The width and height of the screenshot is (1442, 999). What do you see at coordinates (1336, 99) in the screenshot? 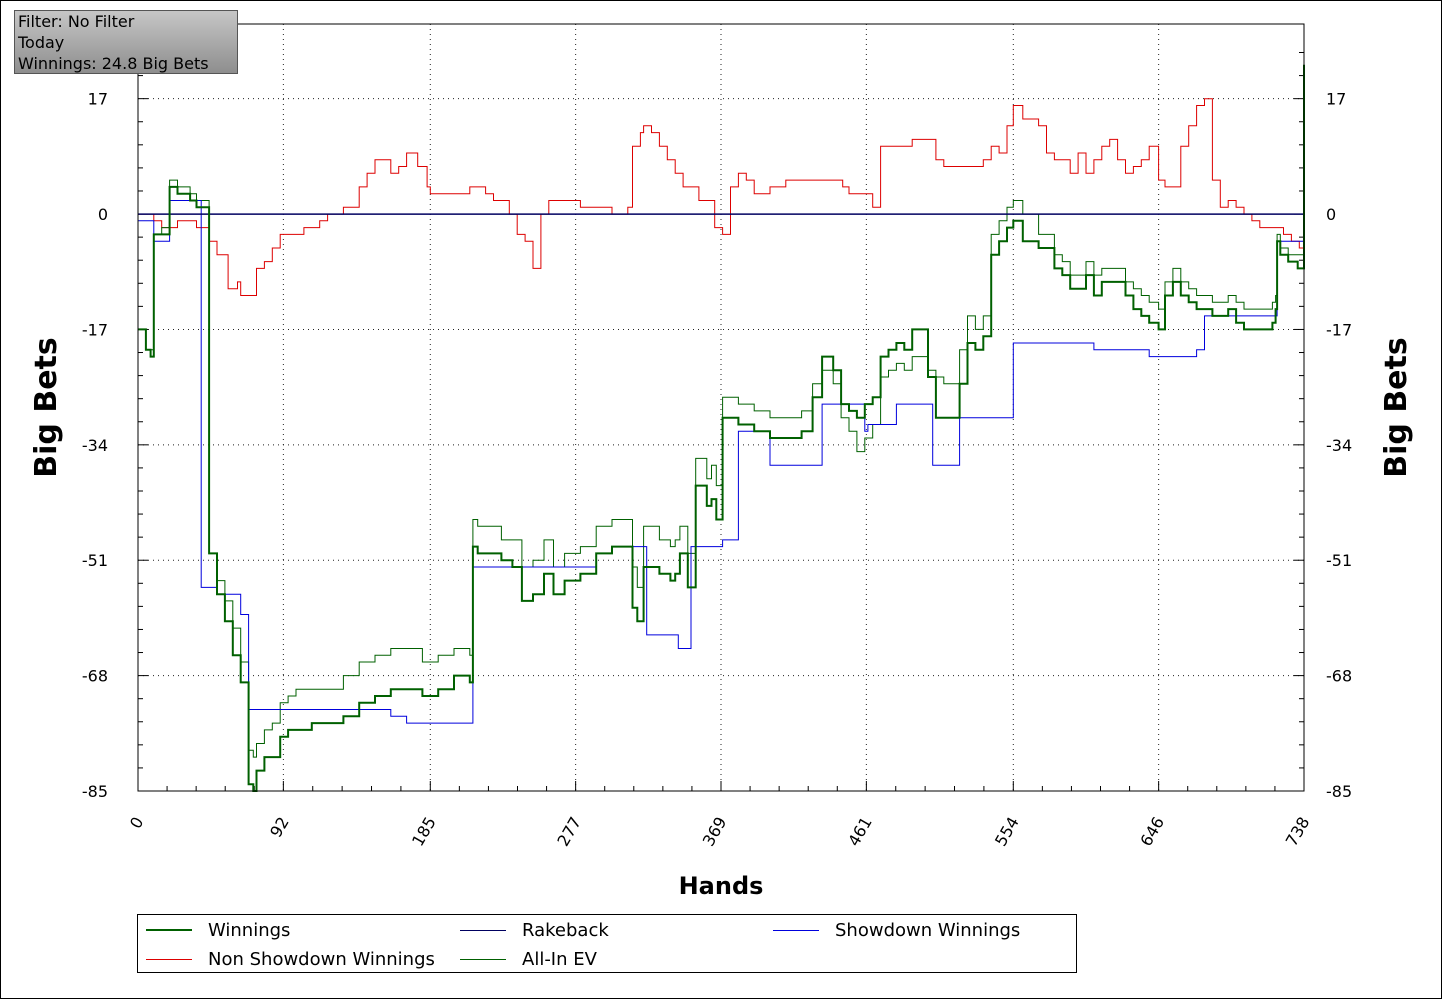
I see `y-tick-label-right: 17` at bounding box center [1336, 99].